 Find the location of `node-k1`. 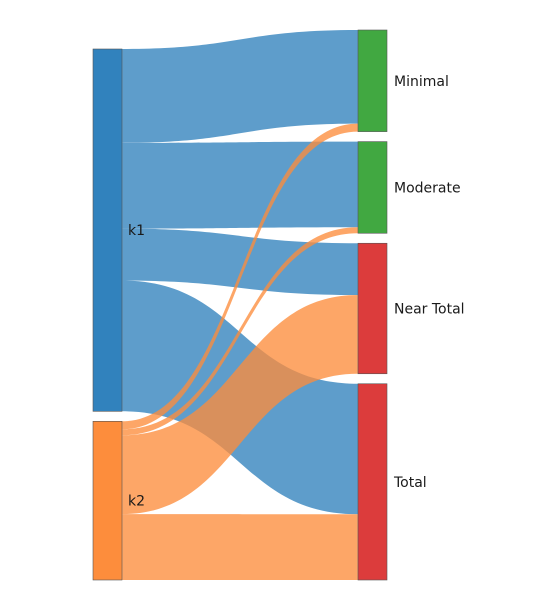

node-k1 is located at coordinates (107, 230).